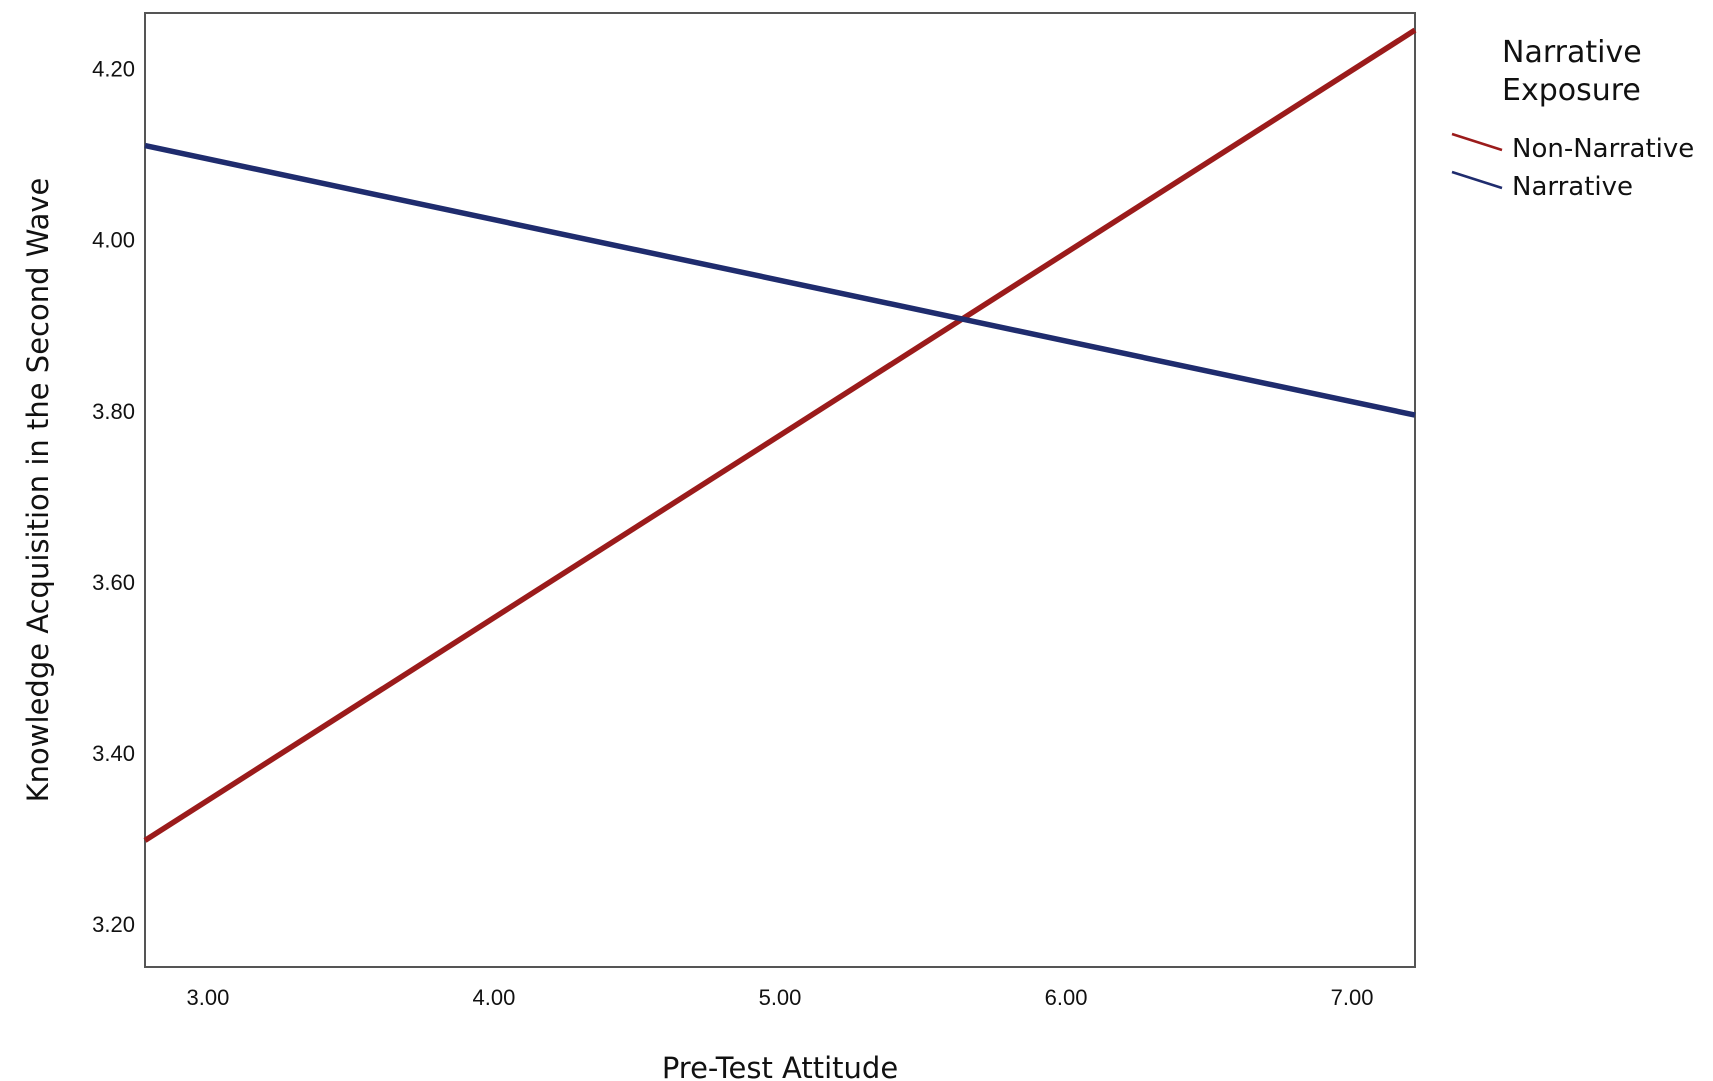 The image size is (1713, 1081). What do you see at coordinates (113, 411) in the screenshot?
I see `y-tick-label: 3.80` at bounding box center [113, 411].